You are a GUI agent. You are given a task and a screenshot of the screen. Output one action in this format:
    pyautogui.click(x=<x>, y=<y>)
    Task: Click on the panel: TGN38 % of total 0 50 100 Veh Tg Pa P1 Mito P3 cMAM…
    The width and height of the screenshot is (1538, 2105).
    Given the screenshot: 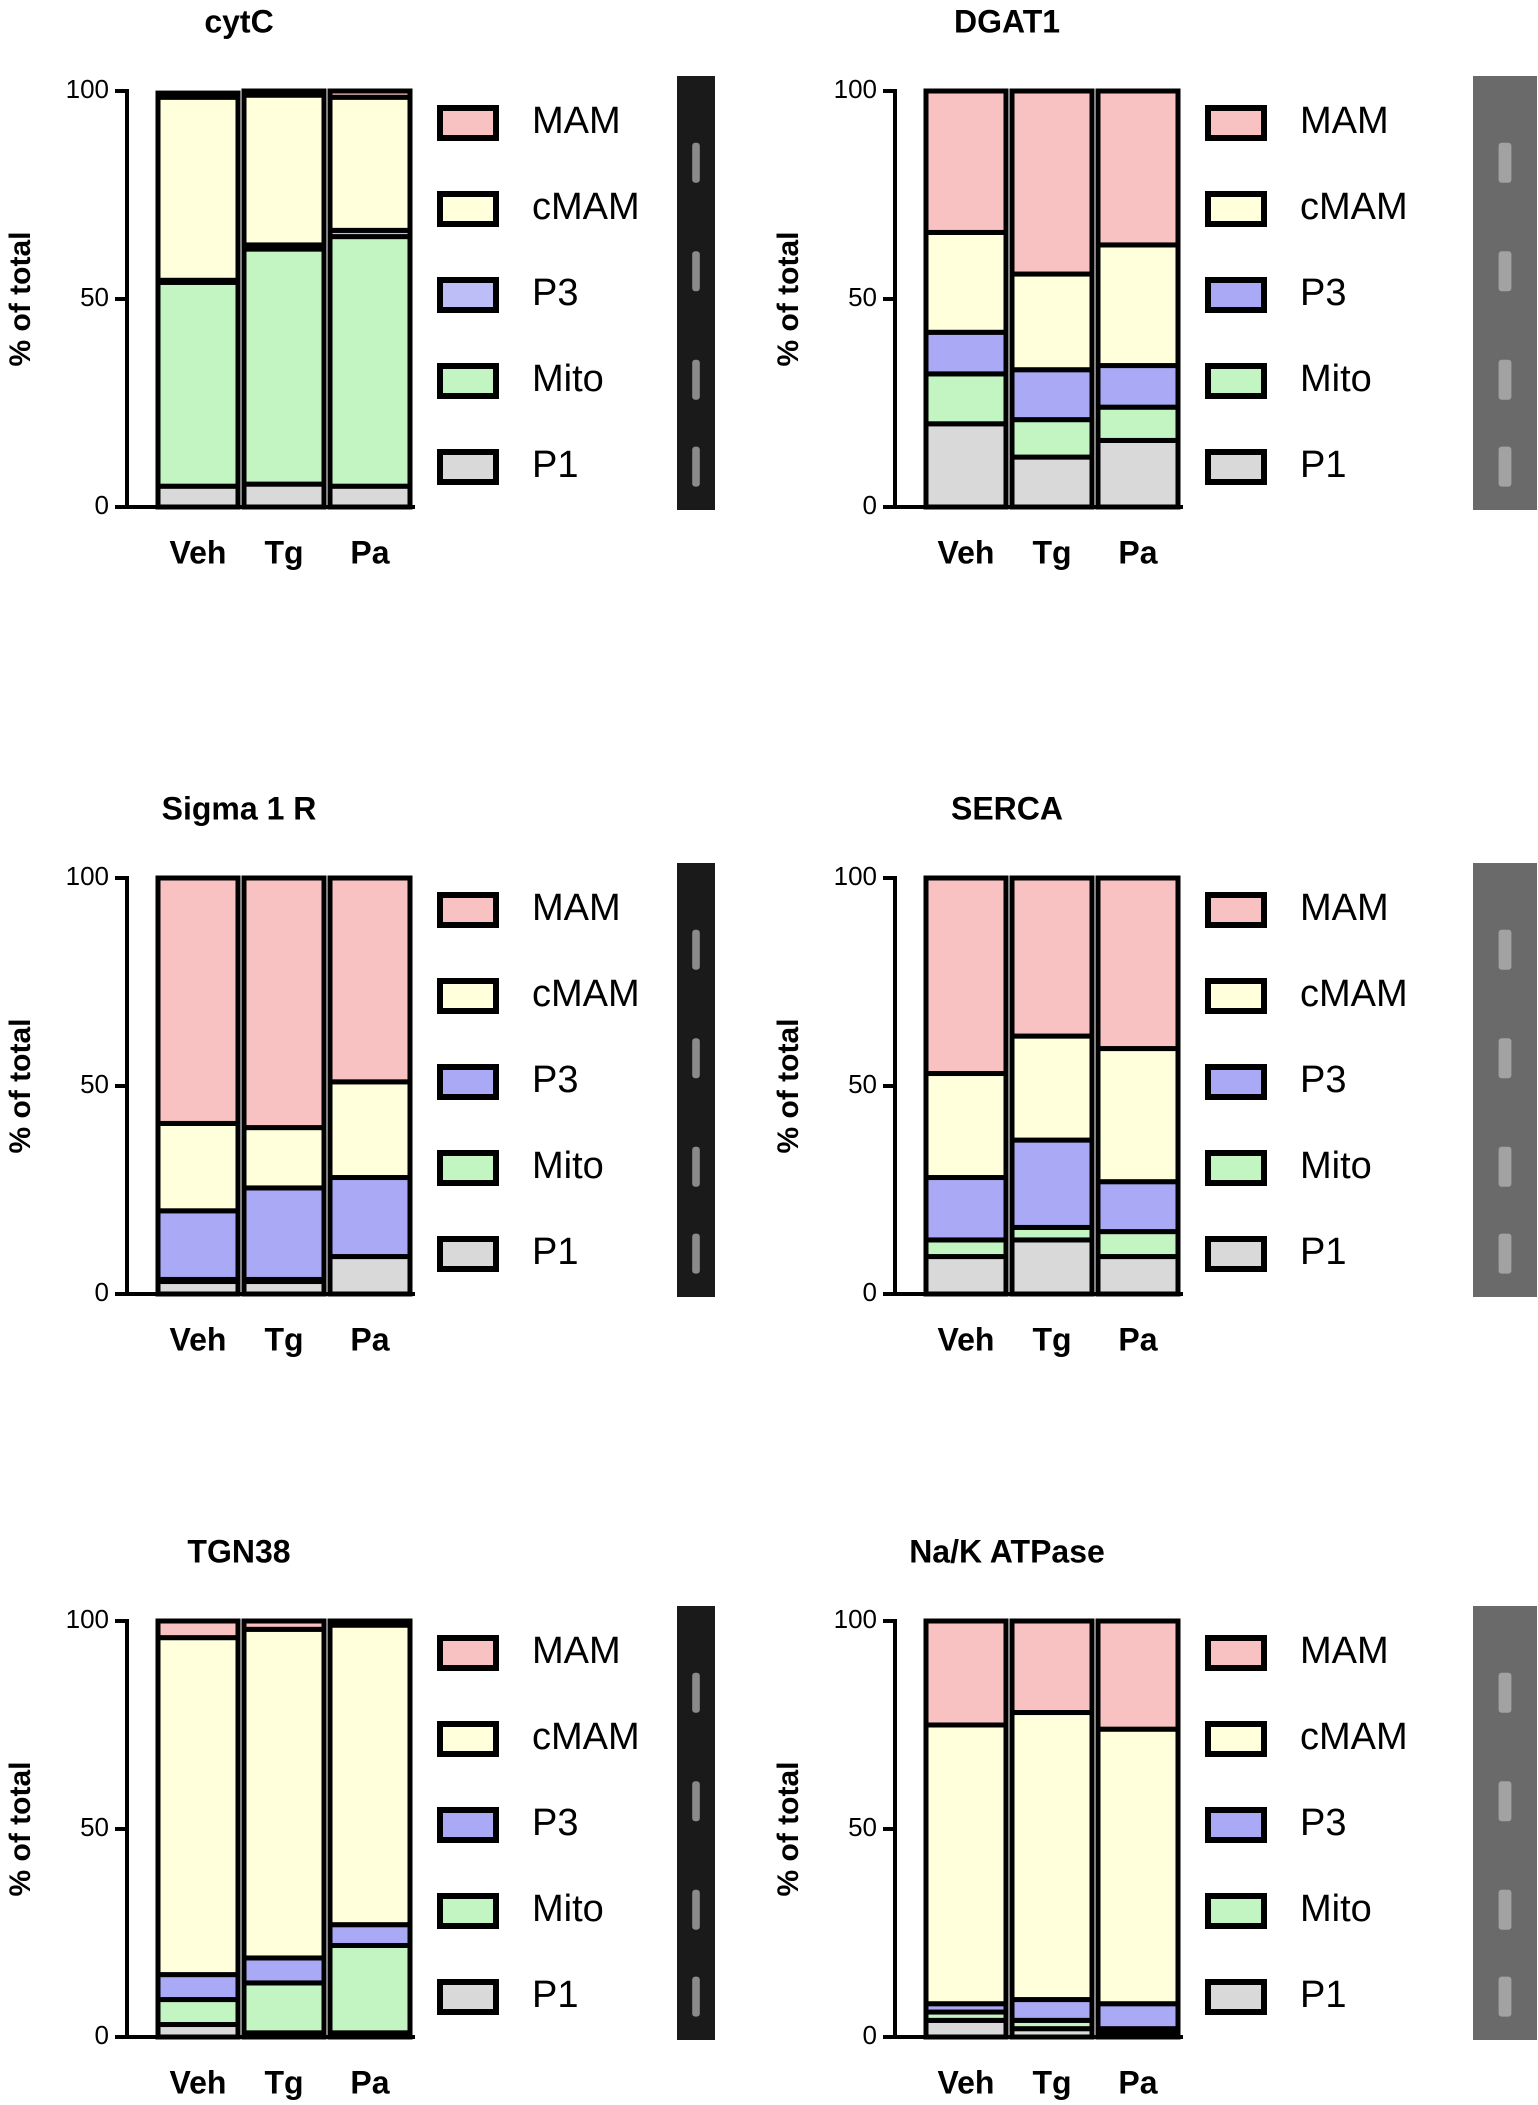 What is the action you would take?
    pyautogui.click(x=359, y=1816)
    